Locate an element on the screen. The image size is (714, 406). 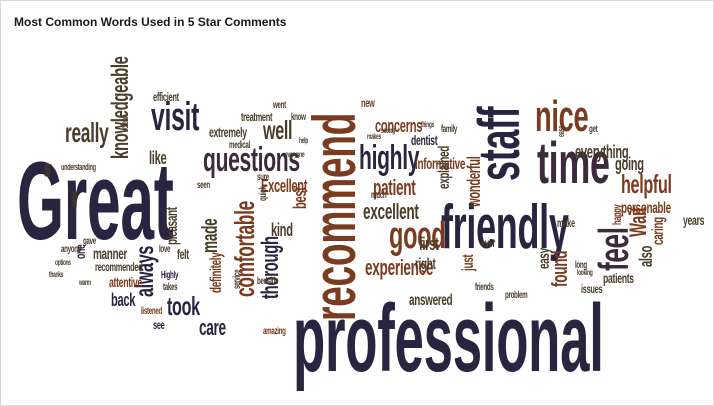
cloud-word: best is located at coordinates (300, 198).